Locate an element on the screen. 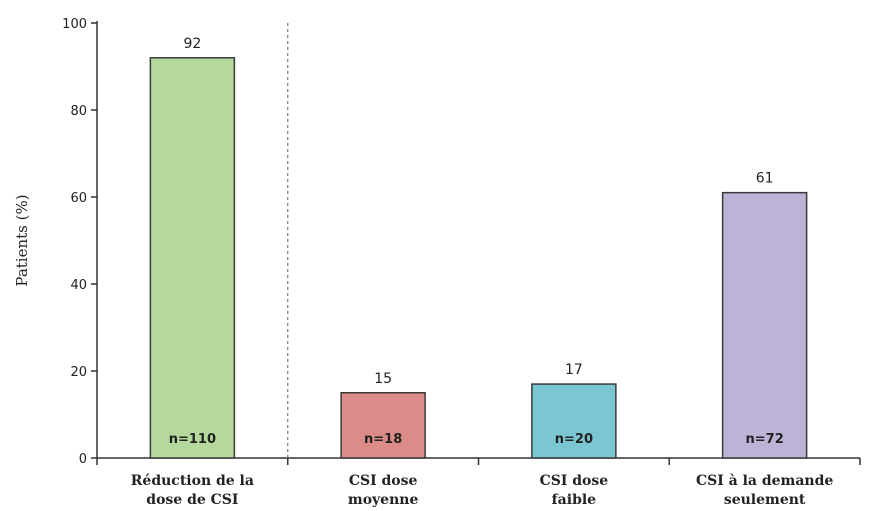 The width and height of the screenshot is (870, 511). bar-n-label: n=110 is located at coordinates (192, 439).